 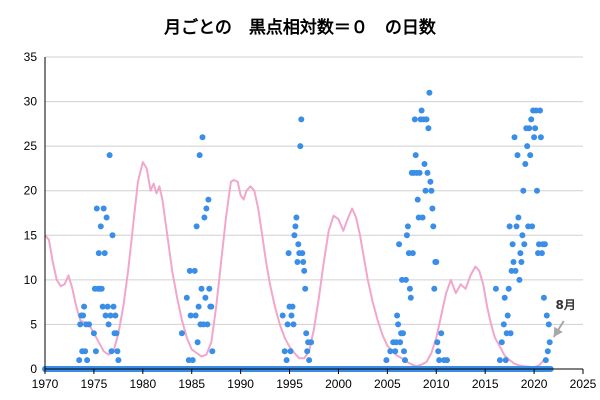 What do you see at coordinates (534, 384) in the screenshot?
I see `x-tick-label-2020: 2020` at bounding box center [534, 384].